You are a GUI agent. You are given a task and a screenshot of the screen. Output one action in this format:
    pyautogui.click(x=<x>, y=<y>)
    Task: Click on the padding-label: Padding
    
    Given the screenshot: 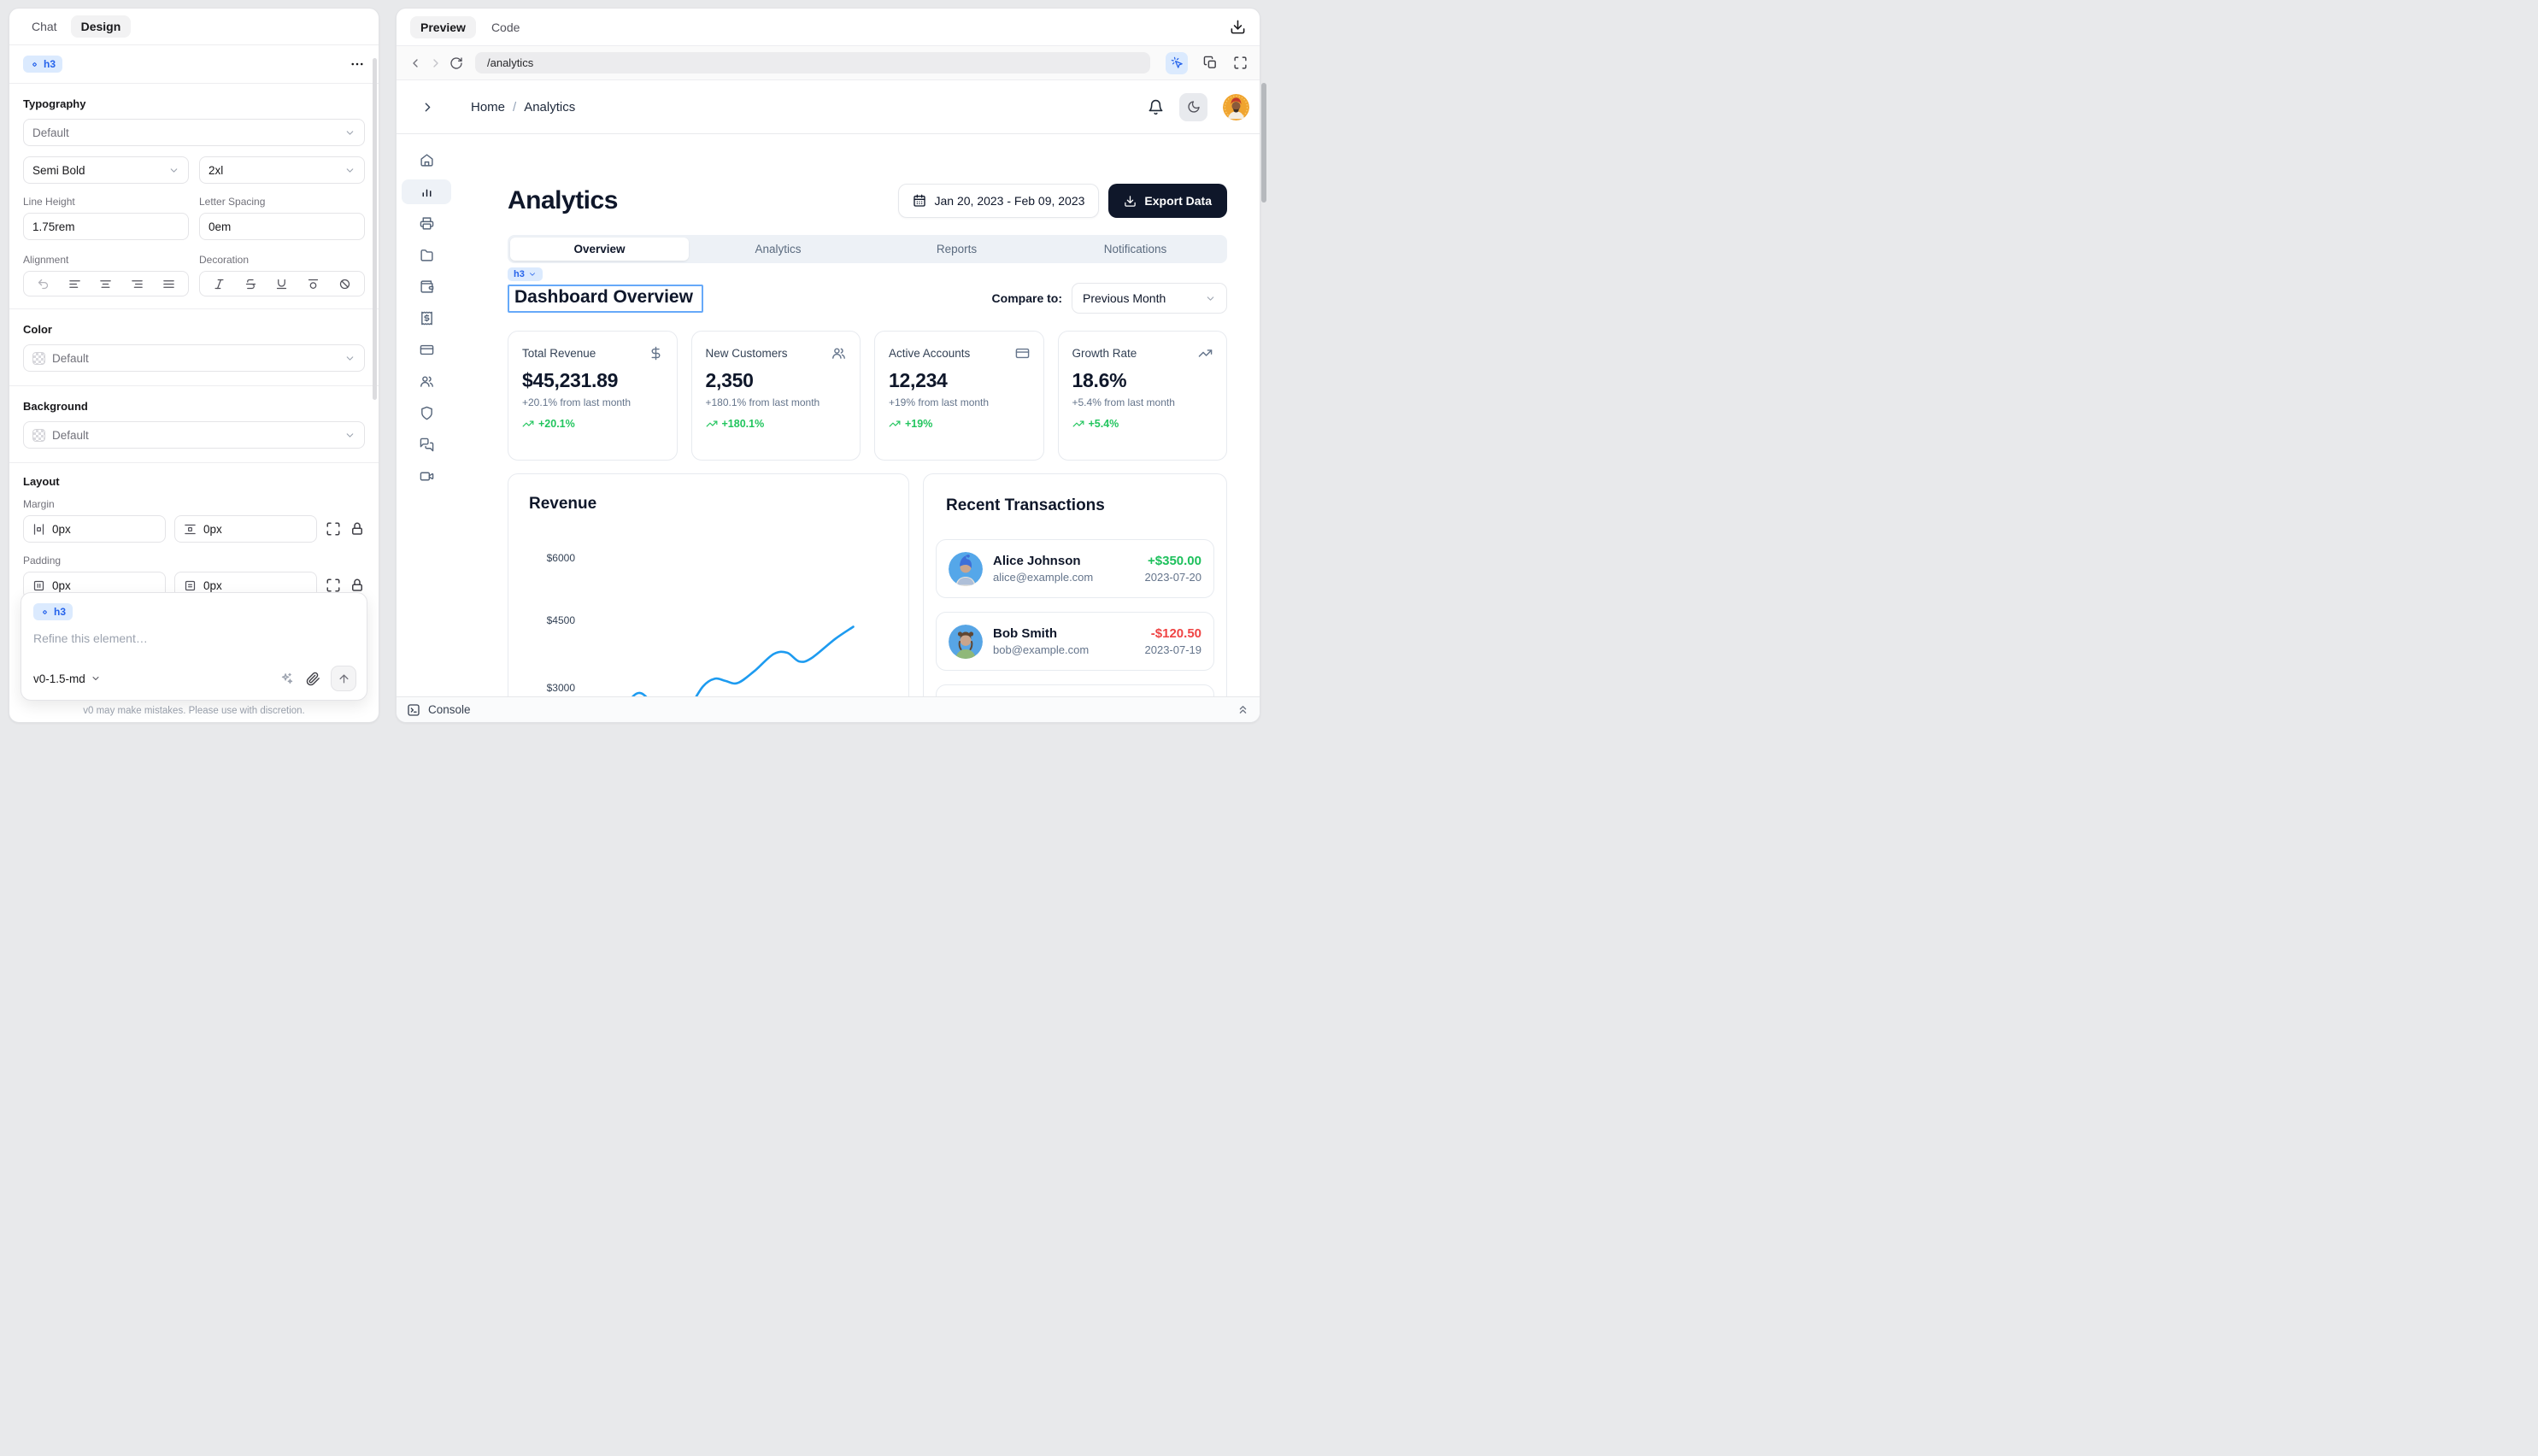 What is the action you would take?
    pyautogui.click(x=42, y=561)
    